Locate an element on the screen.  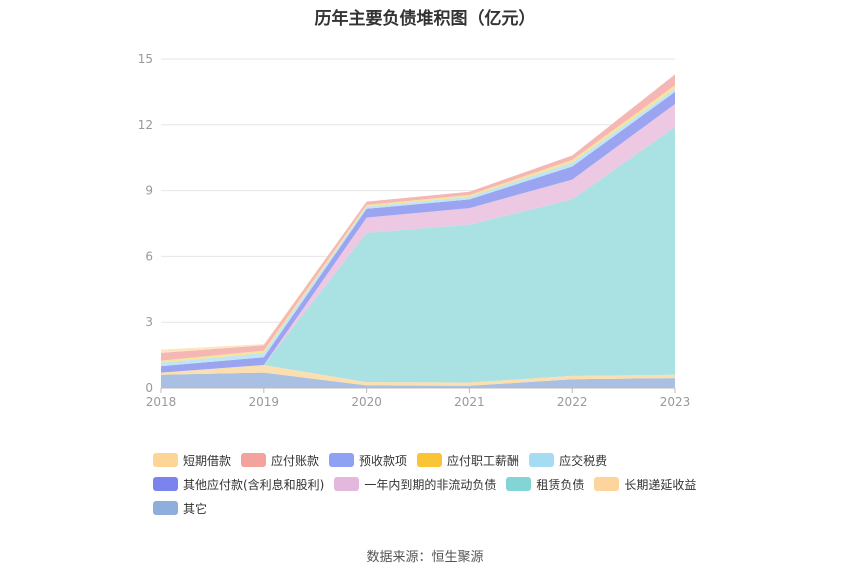
legend-item: 一年内到期的非流动负债 is located at coordinates (415, 484).